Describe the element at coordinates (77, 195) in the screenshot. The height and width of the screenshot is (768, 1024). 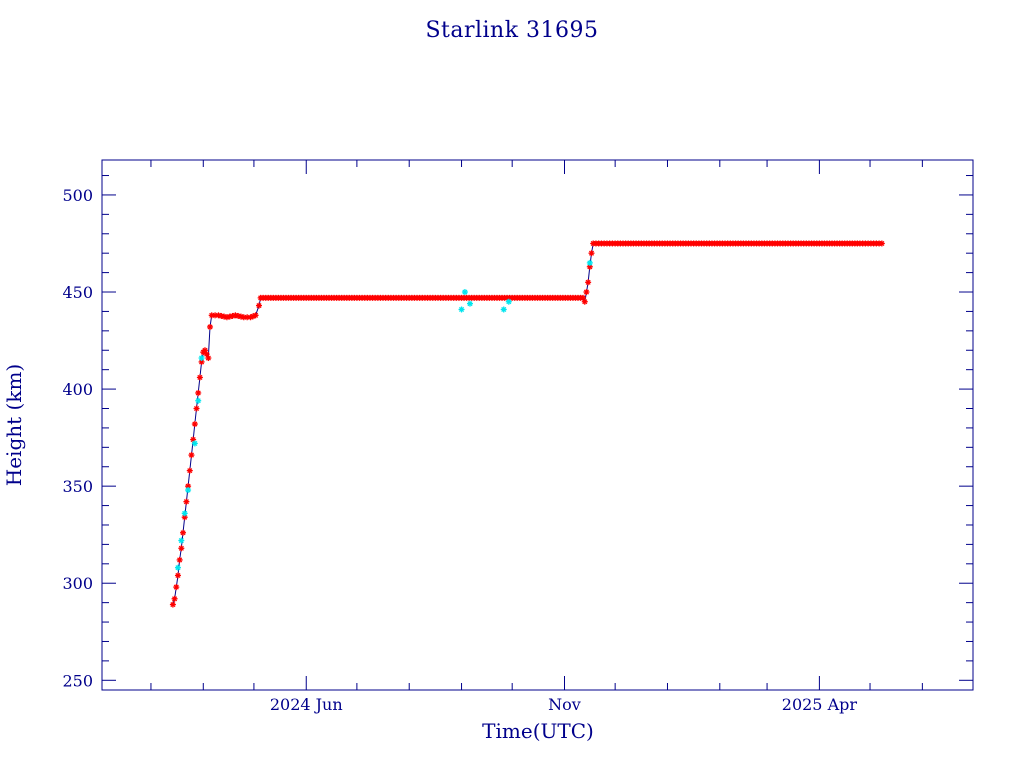
I see `y-tick-label: 500` at that location.